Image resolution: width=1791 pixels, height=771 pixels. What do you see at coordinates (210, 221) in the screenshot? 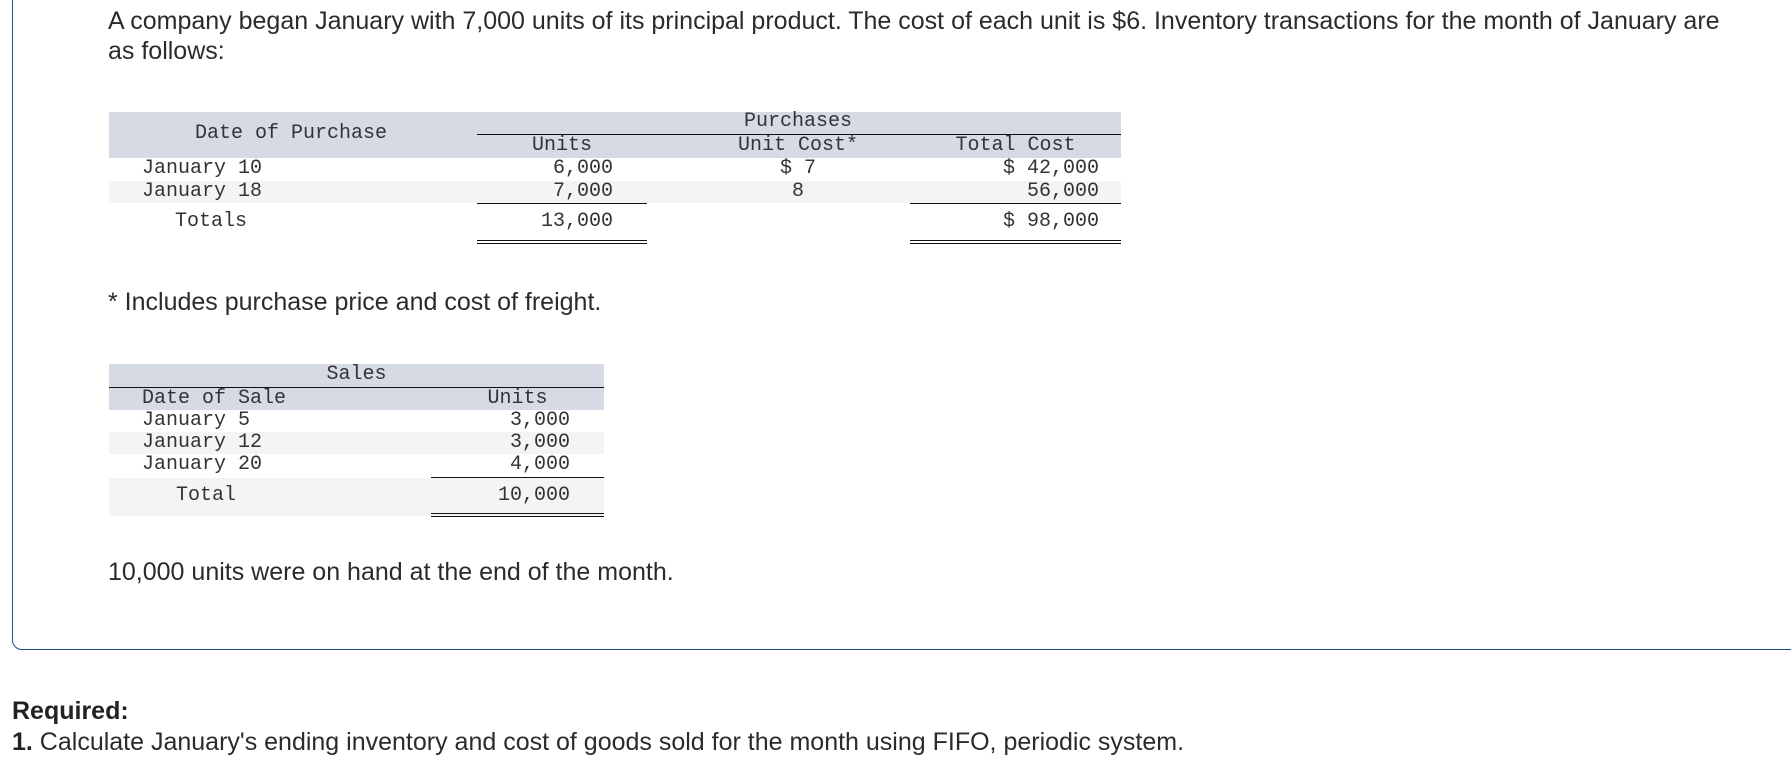
I see `totals-label: Totals` at bounding box center [210, 221].